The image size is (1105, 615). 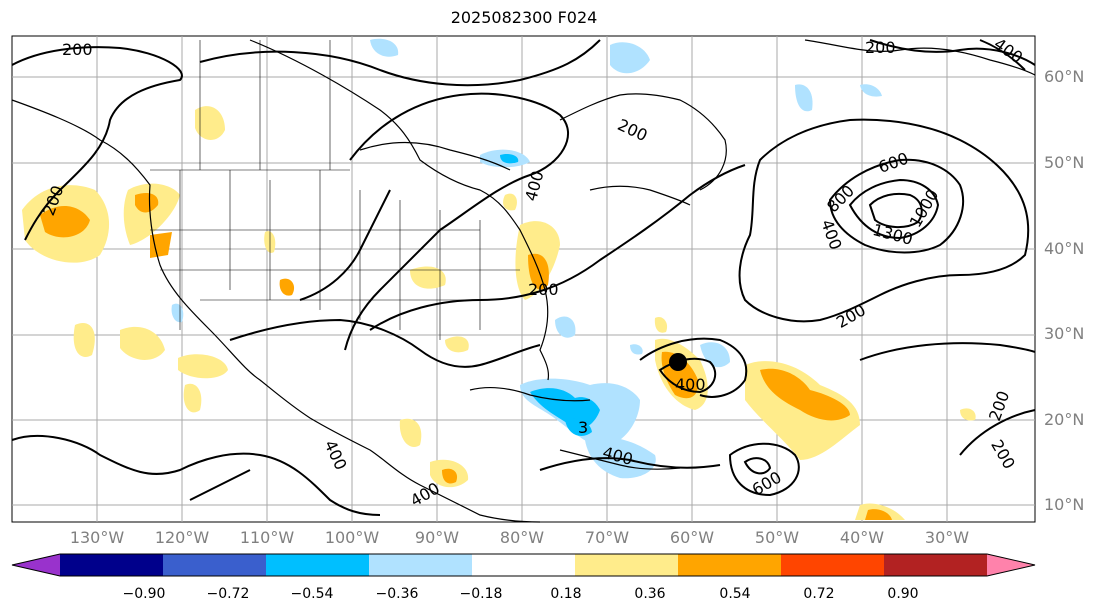 I want to click on colorbar-tick-label: 0.72, so click(x=819, y=594).